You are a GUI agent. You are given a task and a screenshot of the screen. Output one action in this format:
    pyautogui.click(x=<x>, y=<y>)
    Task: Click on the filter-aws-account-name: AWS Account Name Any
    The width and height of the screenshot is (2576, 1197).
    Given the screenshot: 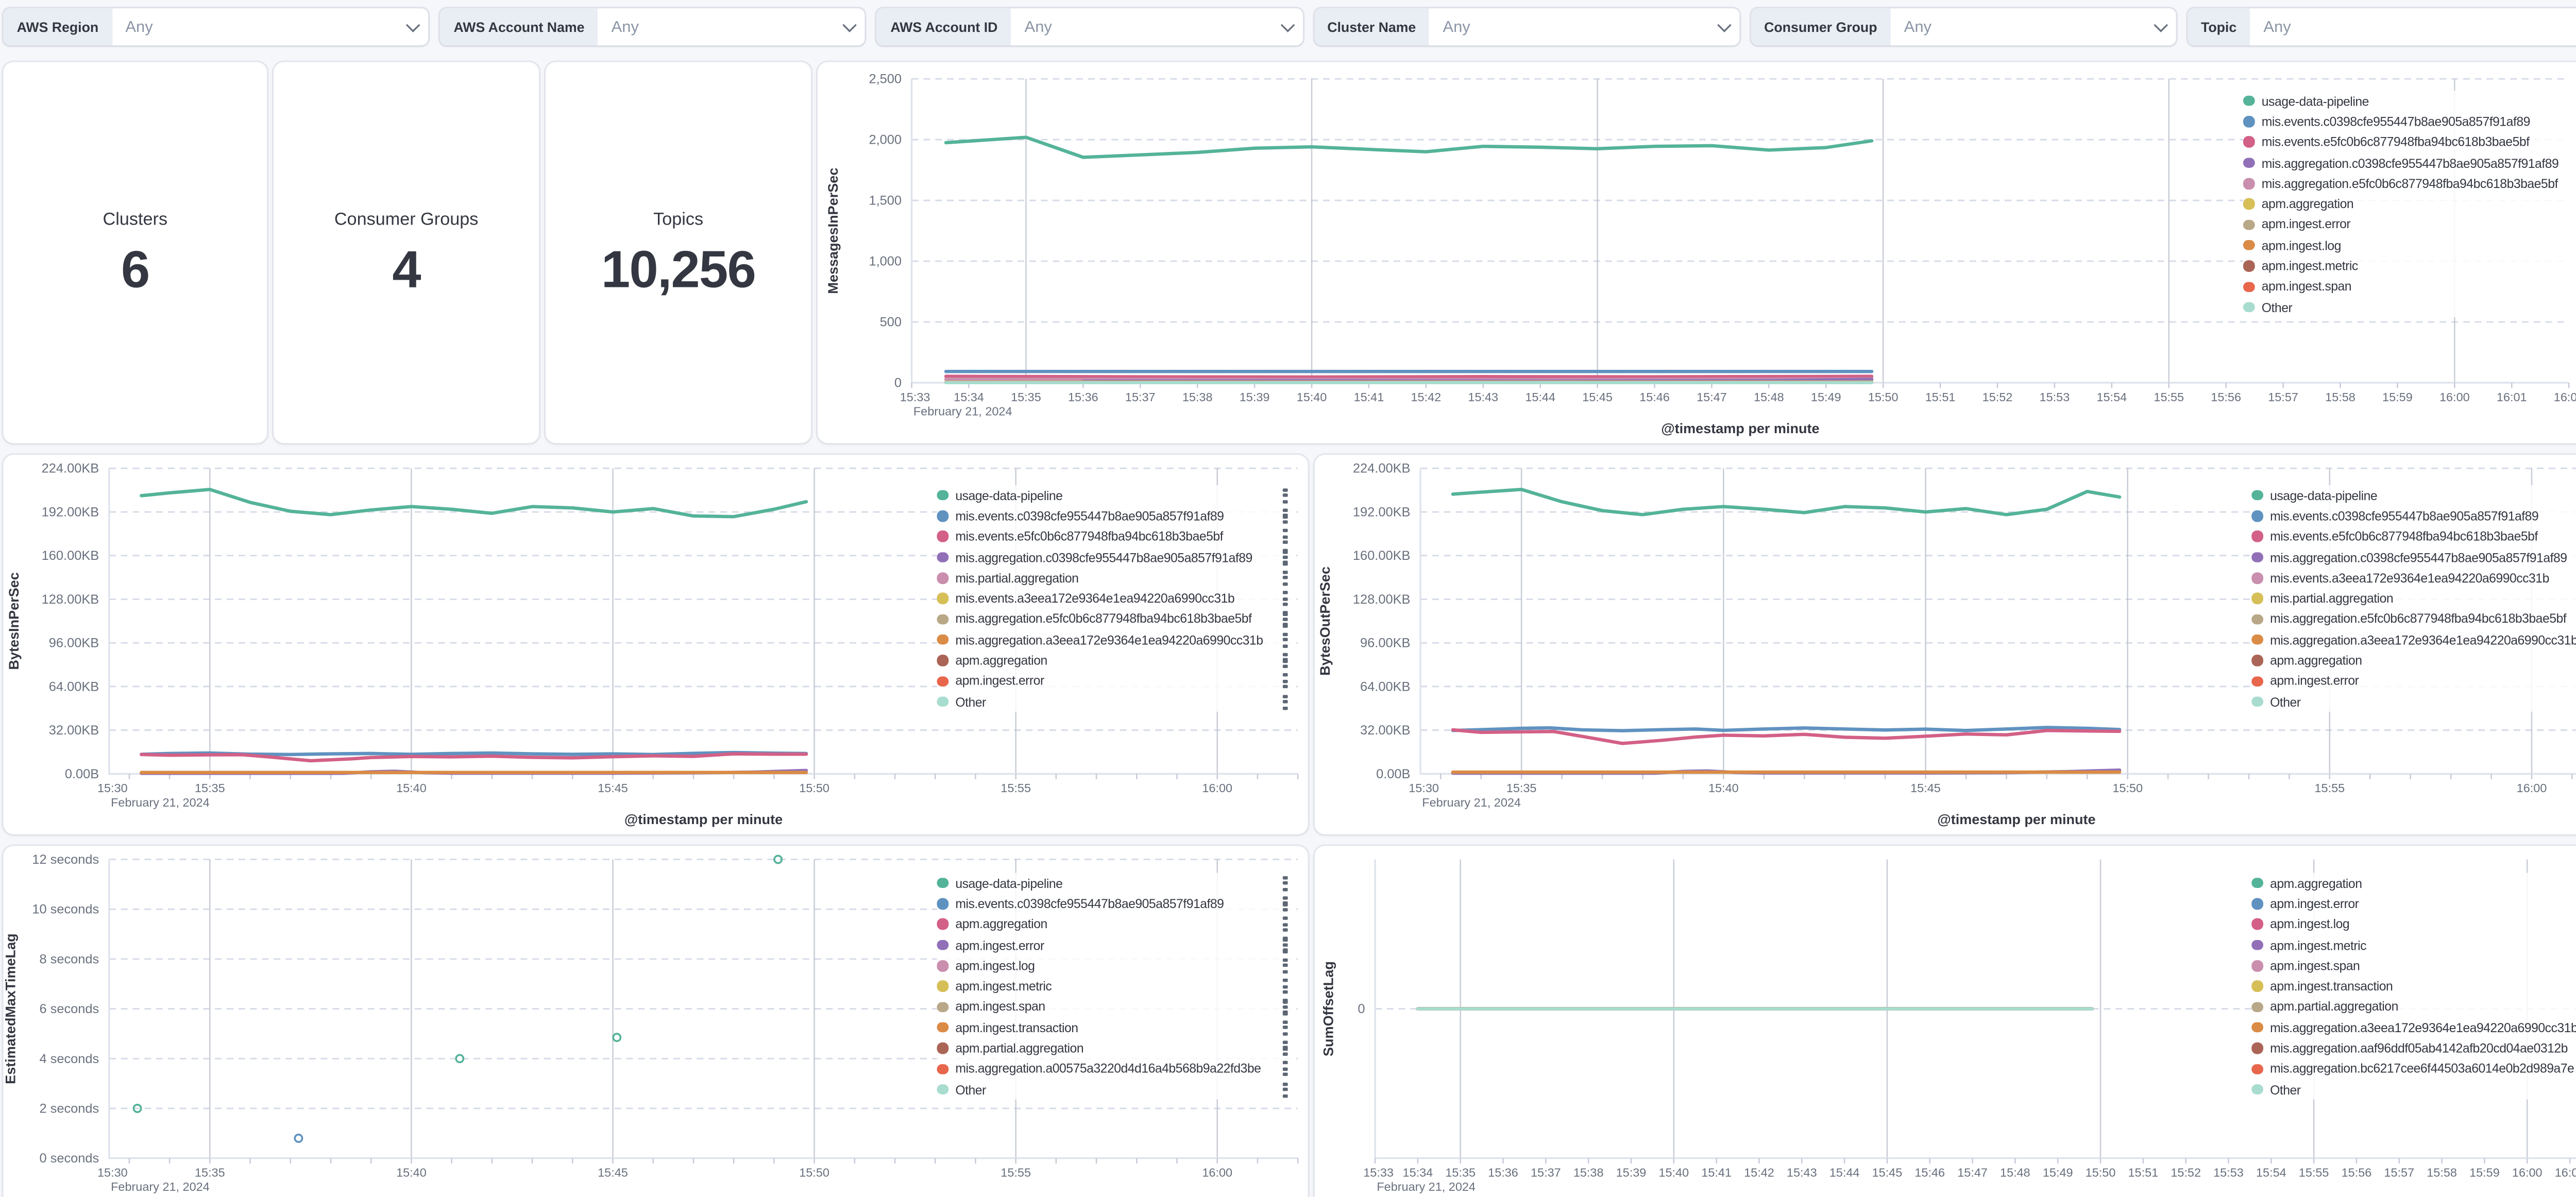 What is the action you would take?
    pyautogui.click(x=653, y=26)
    